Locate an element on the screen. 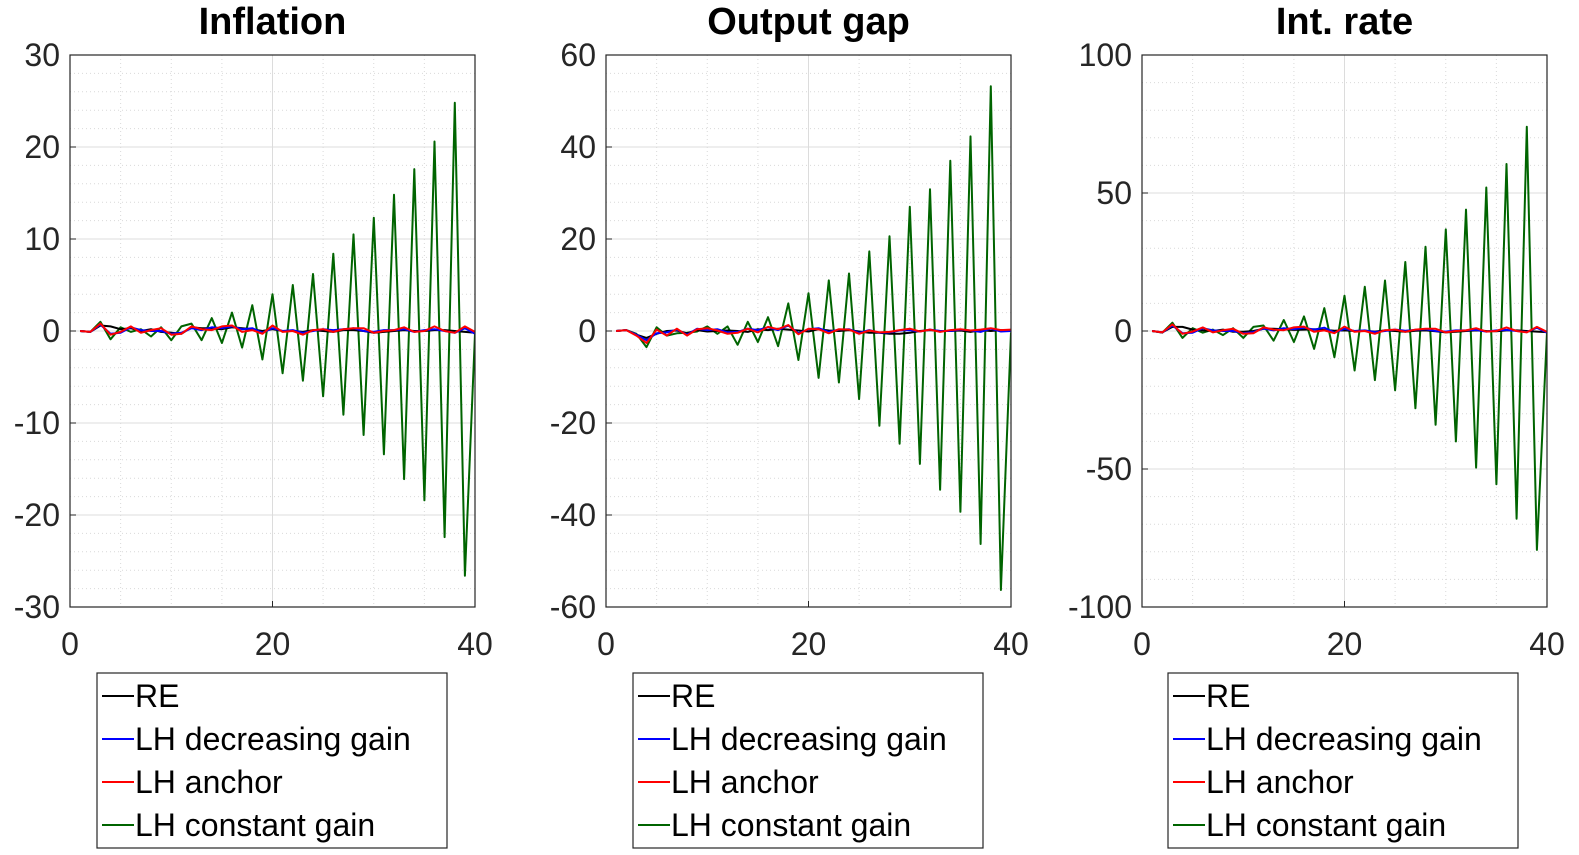 Image resolution: width=1579 pixels, height=855 pixels. chart-title: Inflation is located at coordinates (273, 22).